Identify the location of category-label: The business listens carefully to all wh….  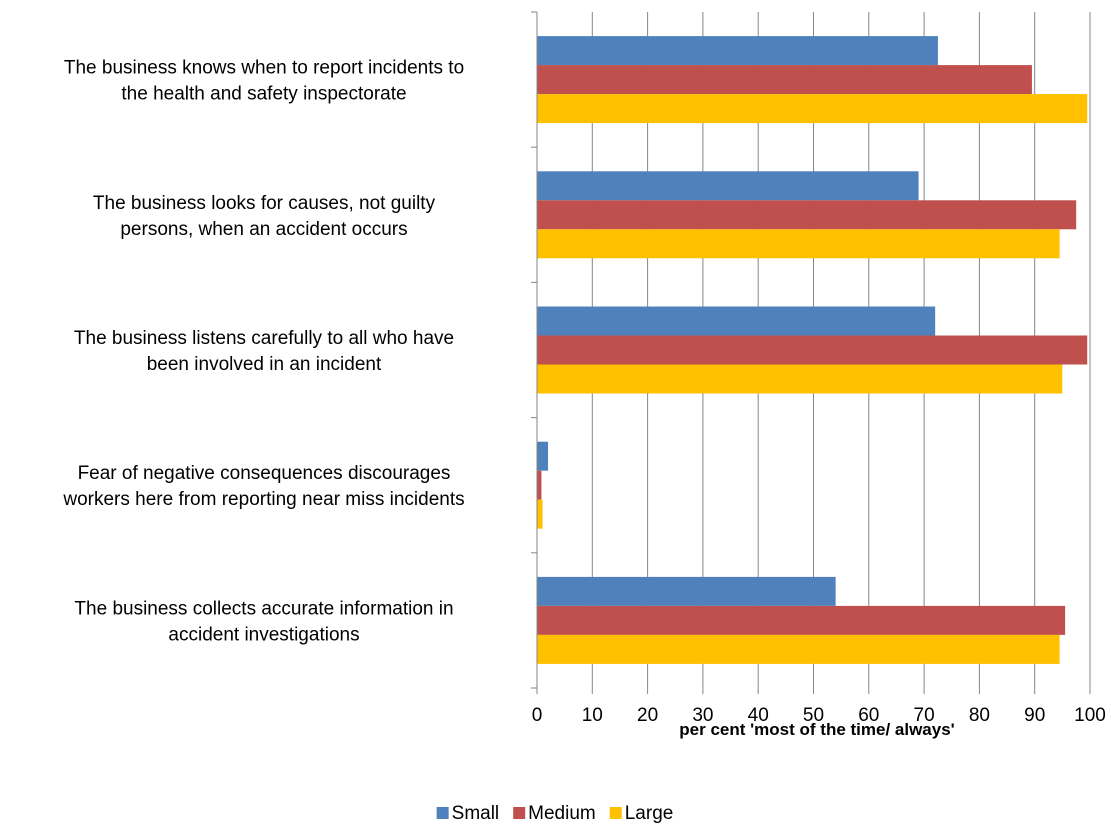
(264, 351).